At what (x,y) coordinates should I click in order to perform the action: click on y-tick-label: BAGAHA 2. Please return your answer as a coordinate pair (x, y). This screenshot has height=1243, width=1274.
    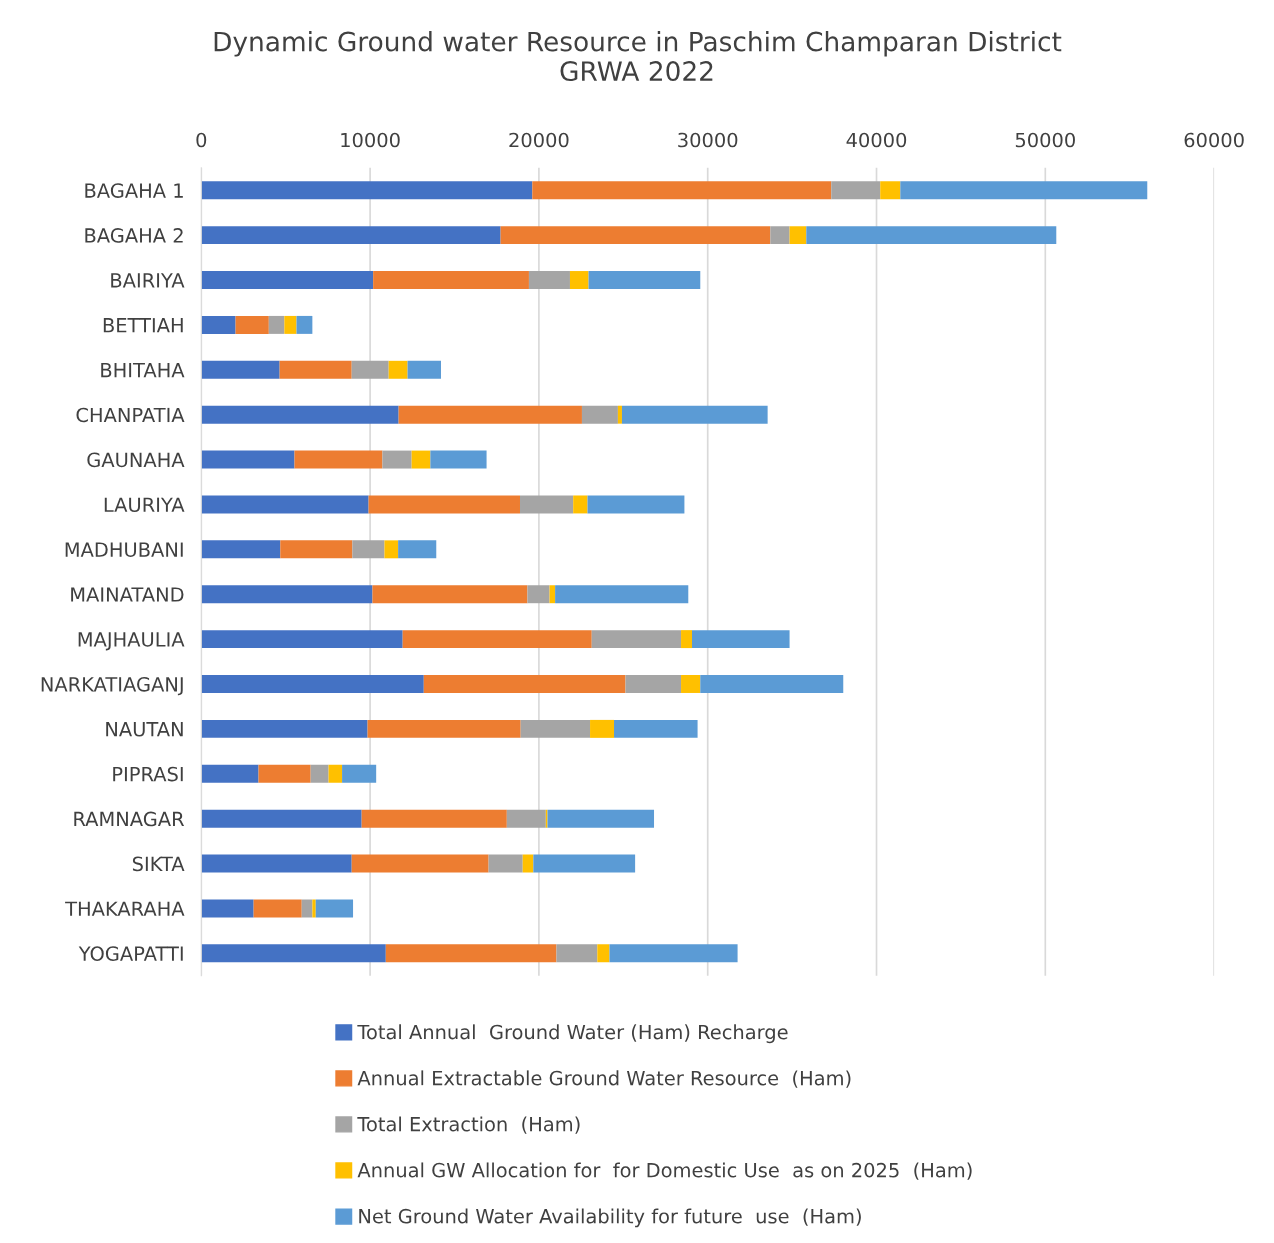
    Looking at the image, I should click on (134, 235).